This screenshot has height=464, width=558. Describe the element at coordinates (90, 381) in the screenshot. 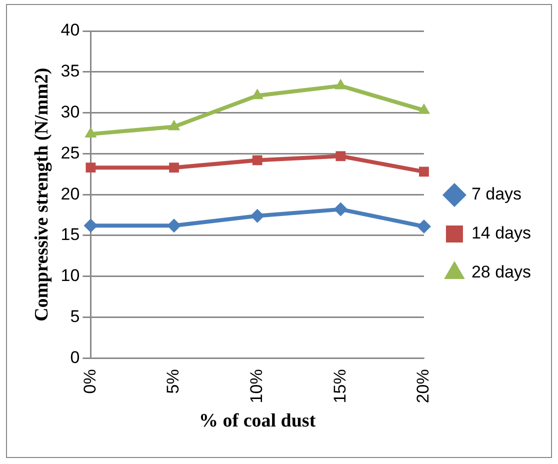

I see `x-tick-label: 0%` at that location.